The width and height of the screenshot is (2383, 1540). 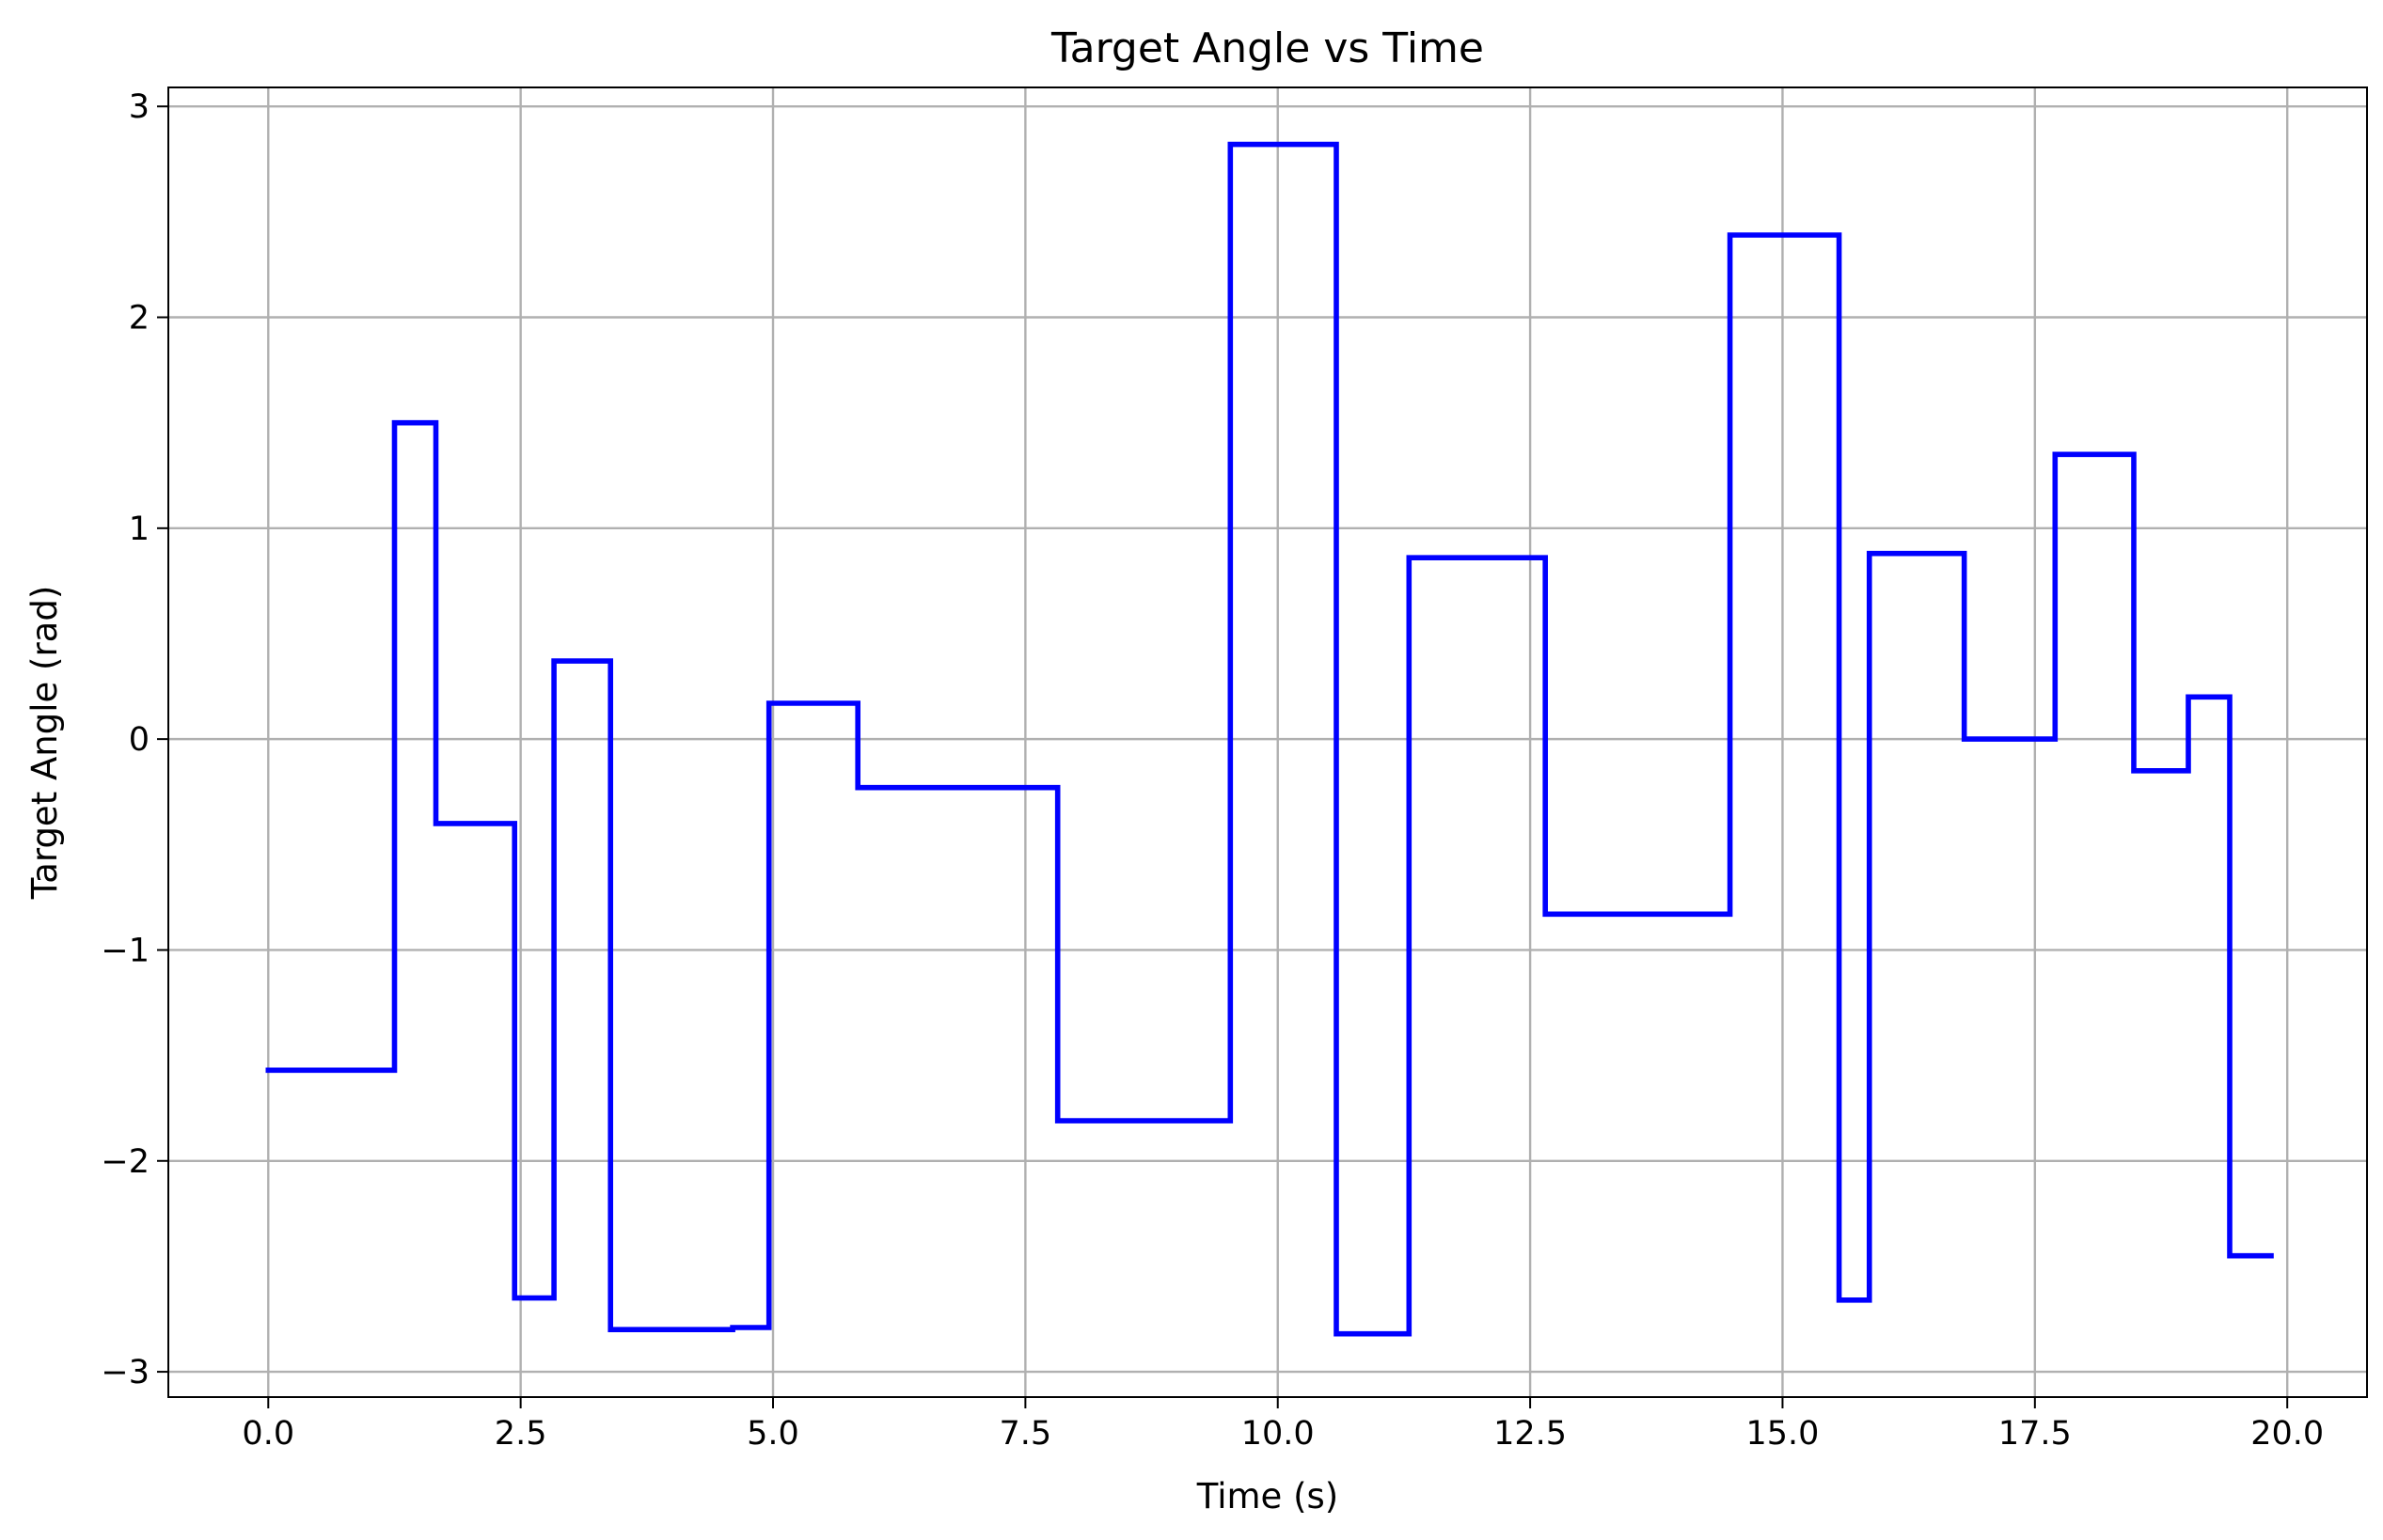 What do you see at coordinates (125, 951) in the screenshot?
I see `y-tick-label: −1` at bounding box center [125, 951].